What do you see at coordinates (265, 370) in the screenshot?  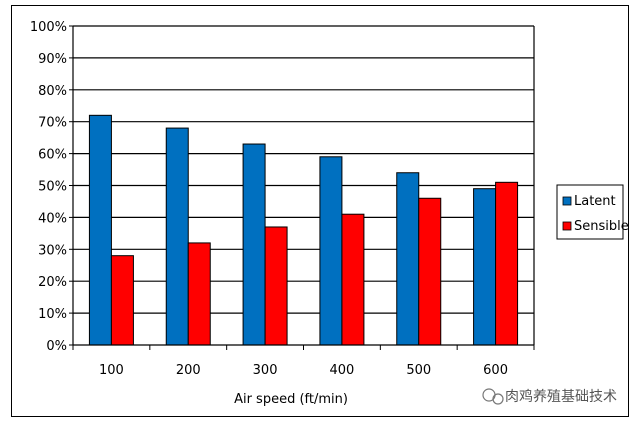 I see `x-tick-label: 300` at bounding box center [265, 370].